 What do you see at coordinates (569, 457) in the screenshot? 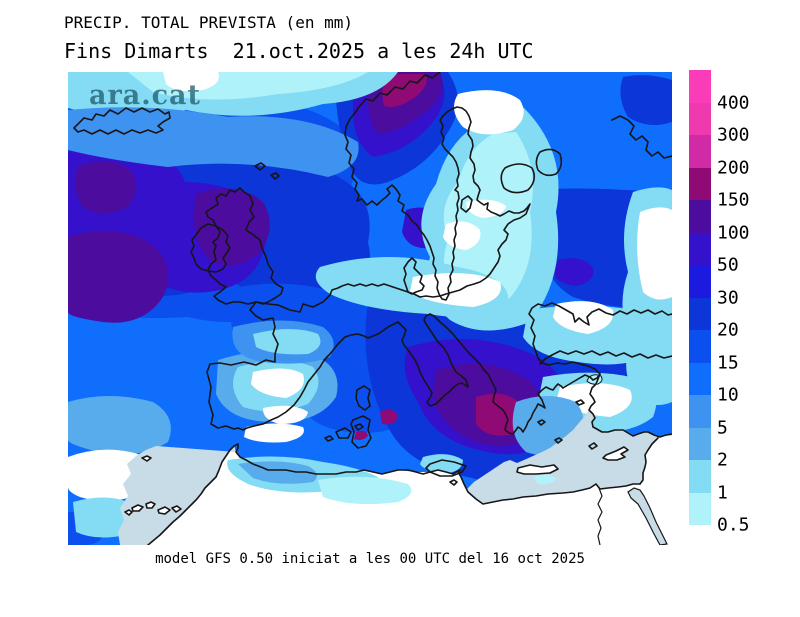
I see `dry-sea-east-med` at bounding box center [569, 457].